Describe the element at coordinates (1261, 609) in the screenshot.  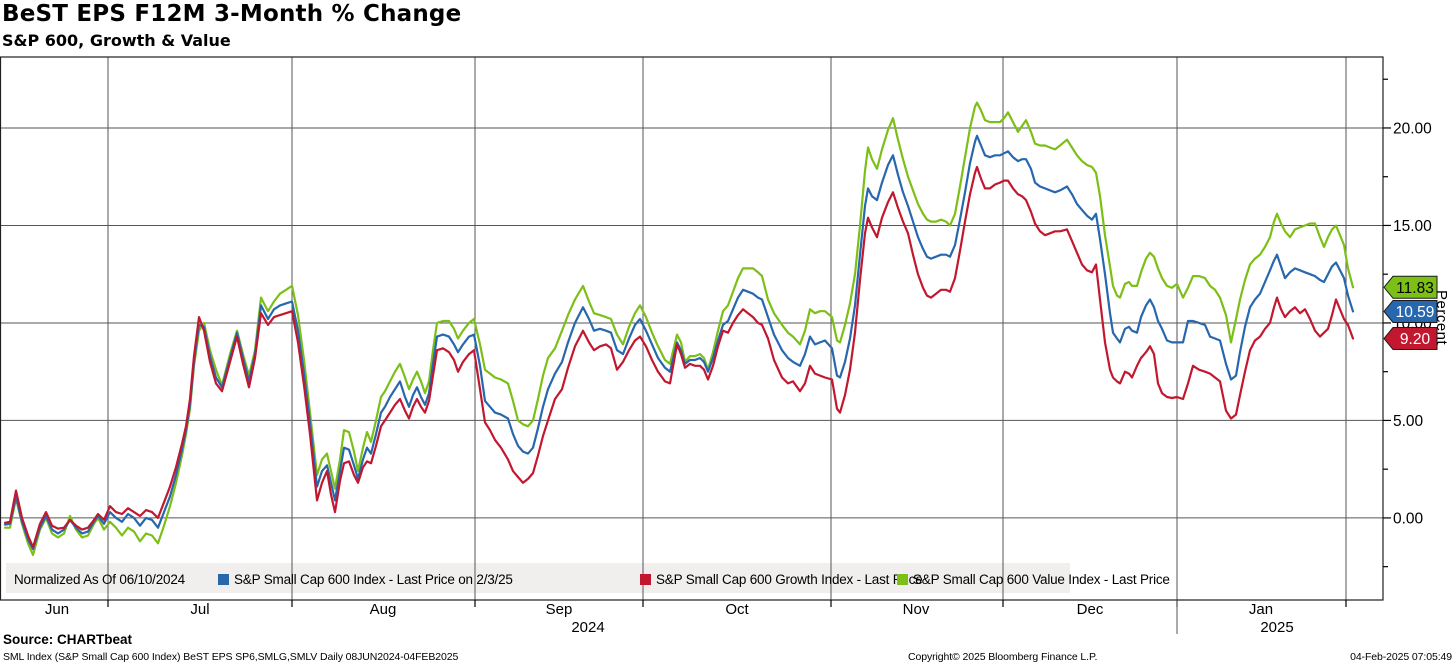
I see `svg-text: Jan` at that location.